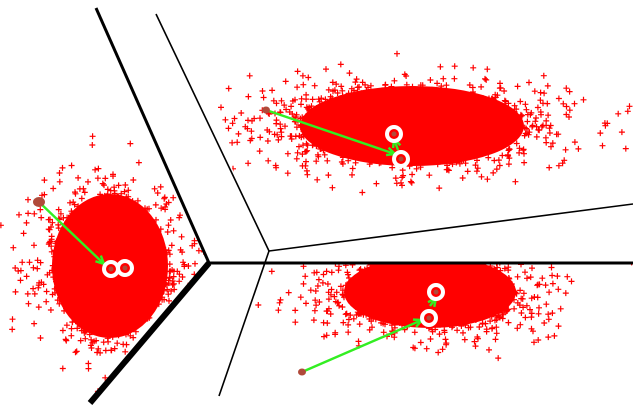  I want to click on boundary-line-left-top, so click(152, 135).